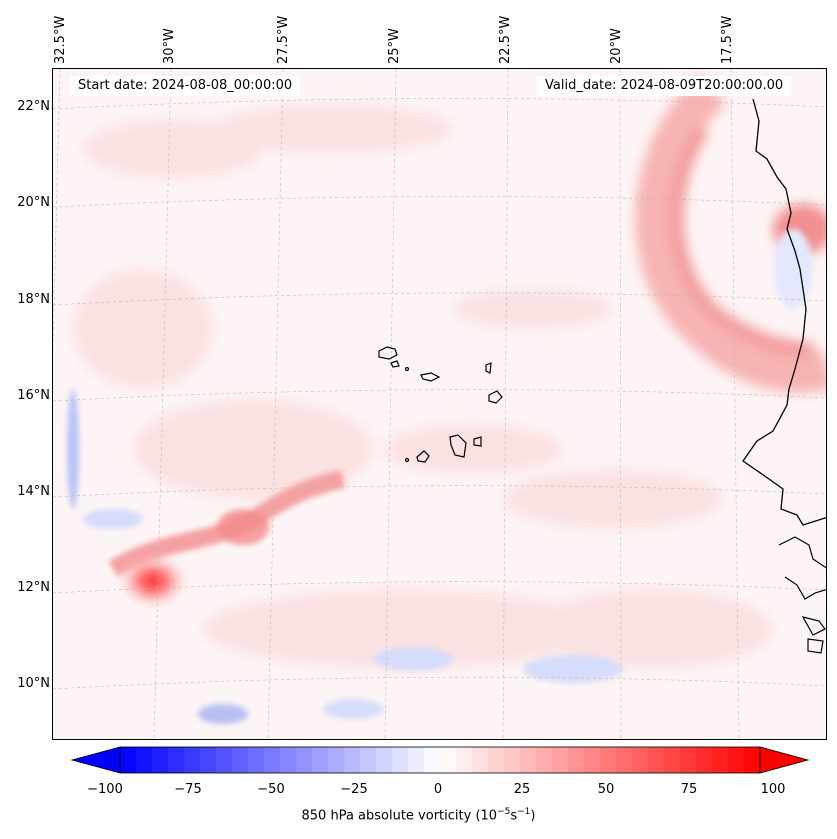 The image size is (837, 839). What do you see at coordinates (606, 789) in the screenshot?
I see `colorbar-tick-50: 50` at bounding box center [606, 789].